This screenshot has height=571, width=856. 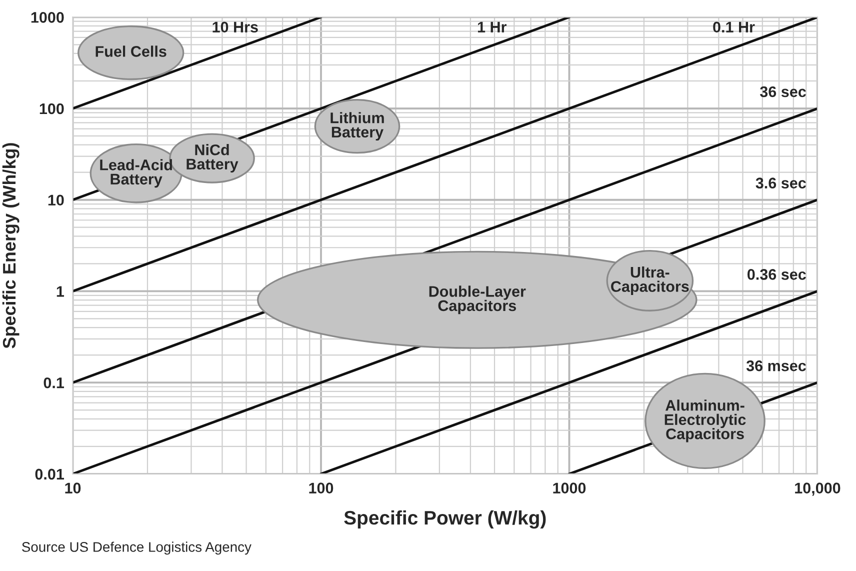 What do you see at coordinates (783, 92) in the screenshot?
I see `series-label: 36 sec` at bounding box center [783, 92].